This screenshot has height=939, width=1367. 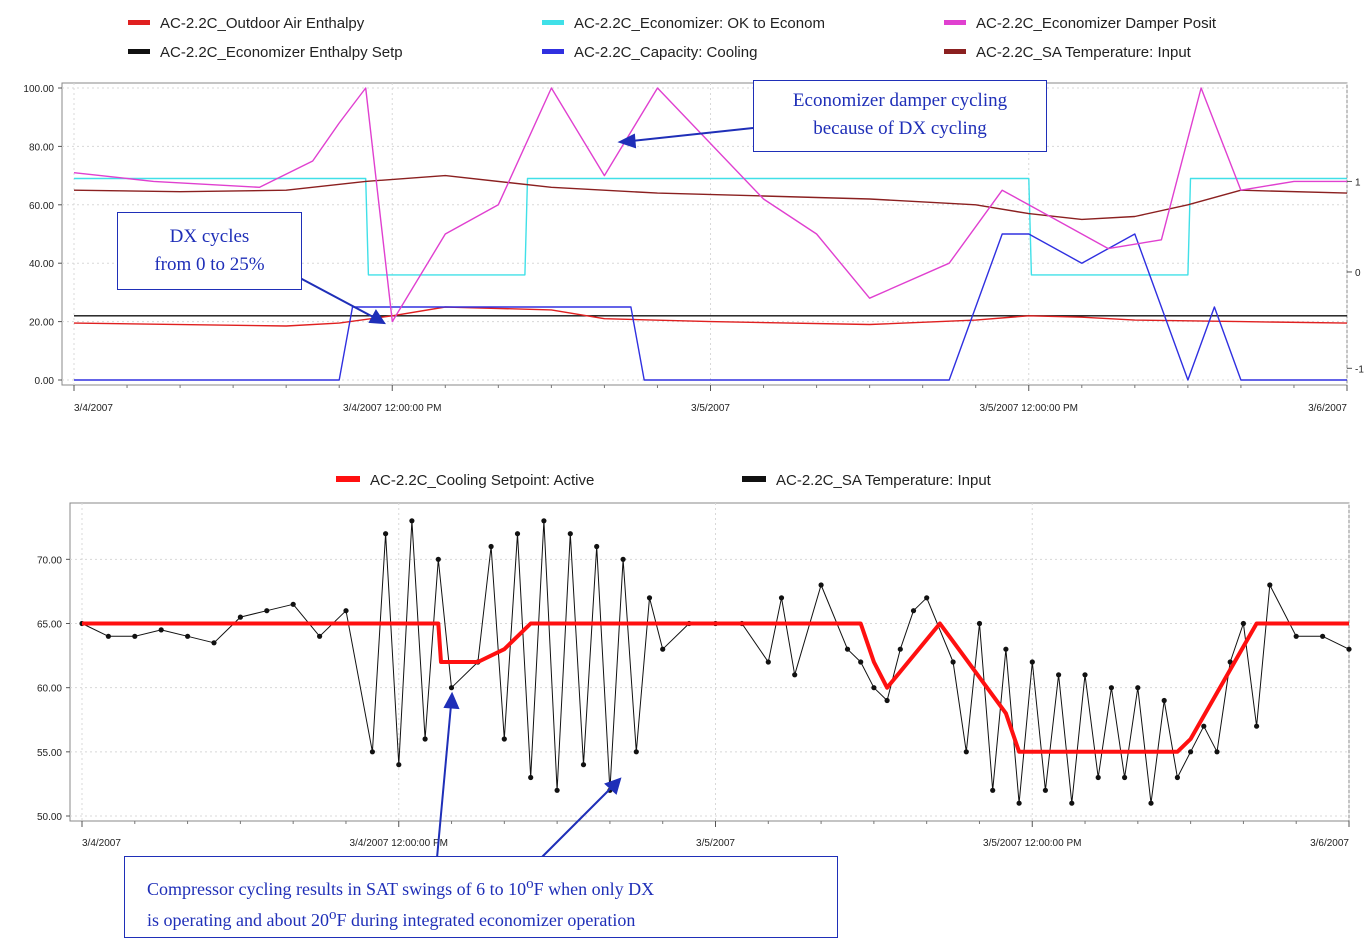 What do you see at coordinates (41, 264) in the screenshot?
I see `y-tick-label: 40.00` at bounding box center [41, 264].